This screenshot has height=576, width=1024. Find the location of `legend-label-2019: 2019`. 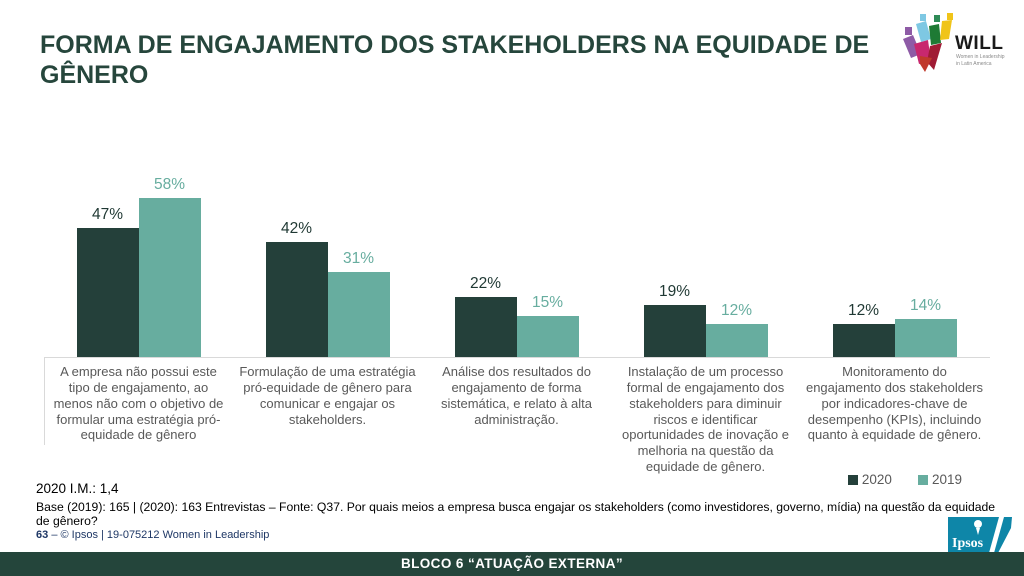

legend-label-2019: 2019 is located at coordinates (946, 479).